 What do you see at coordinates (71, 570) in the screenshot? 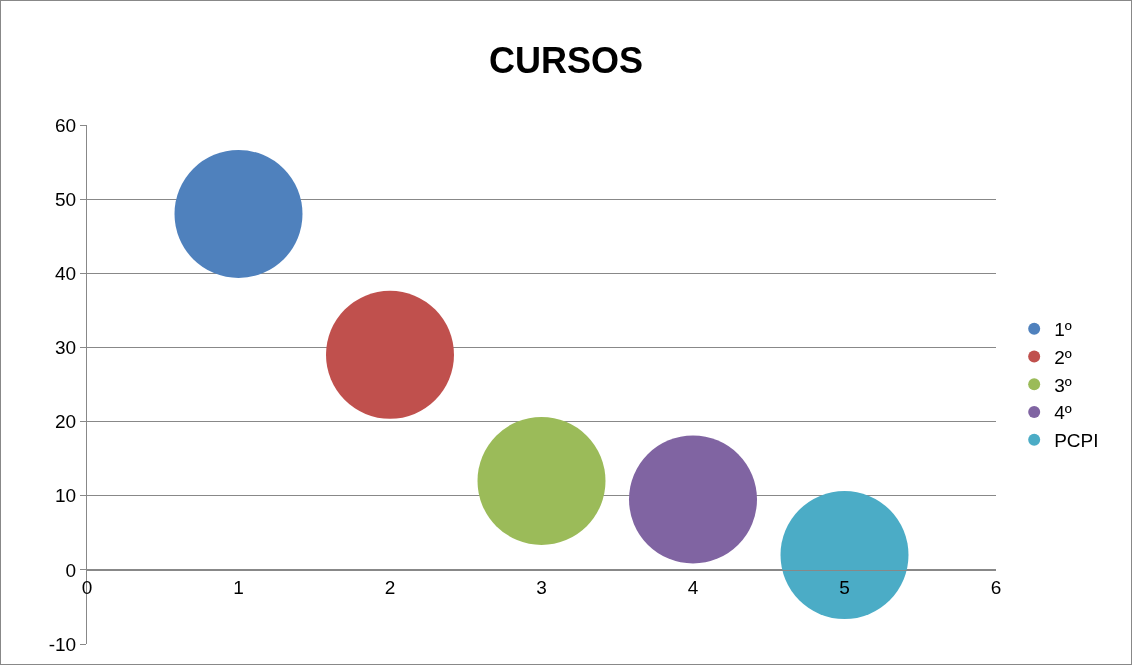
I see `y-tick-label: 0` at bounding box center [71, 570].